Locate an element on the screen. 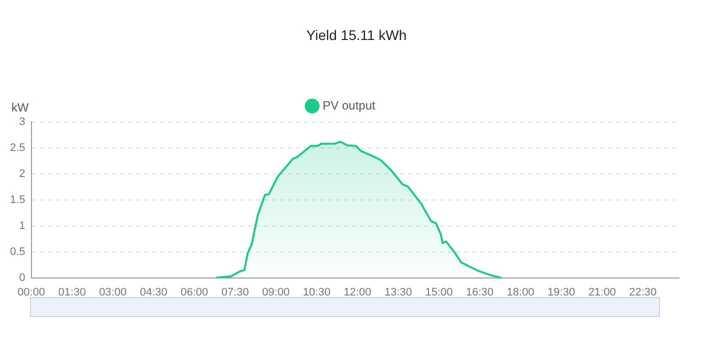  x-tick-label: 07:30 is located at coordinates (235, 292).